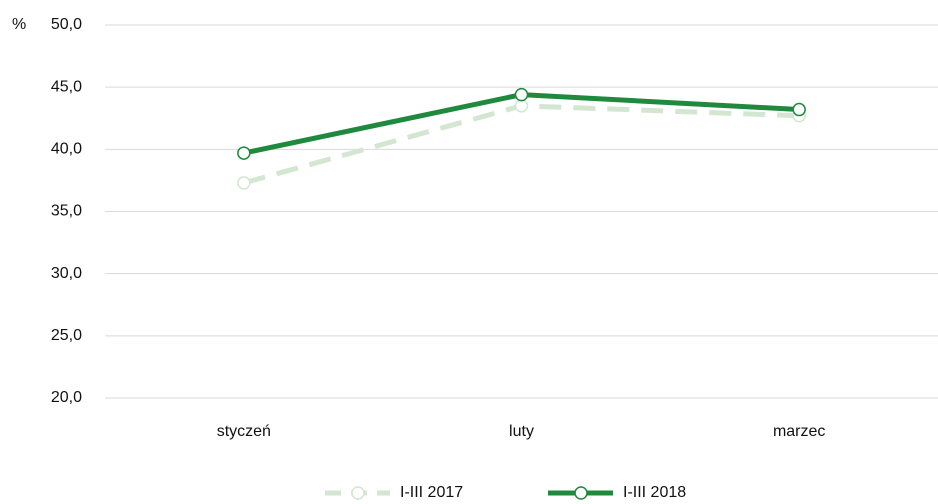 This screenshot has width=938, height=504. What do you see at coordinates (66, 273) in the screenshot?
I see `y-tick-label: 30,0` at bounding box center [66, 273].